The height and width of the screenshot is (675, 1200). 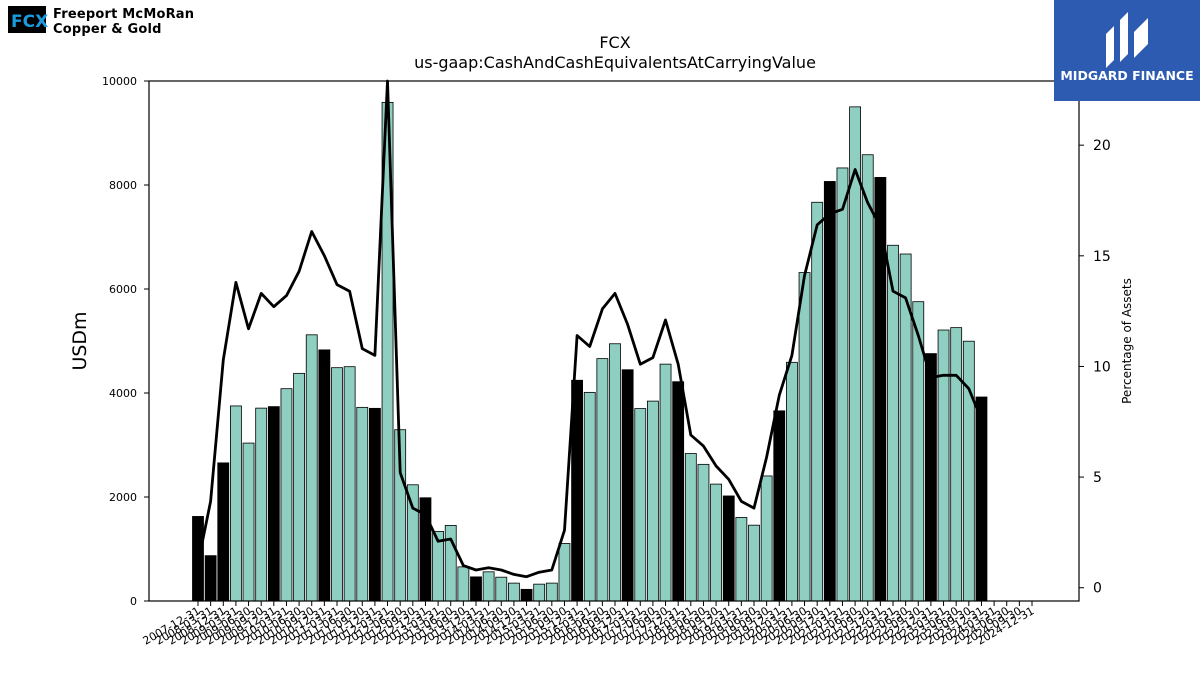 I want to click on y-tick-label: 2000, so click(x=123, y=497).